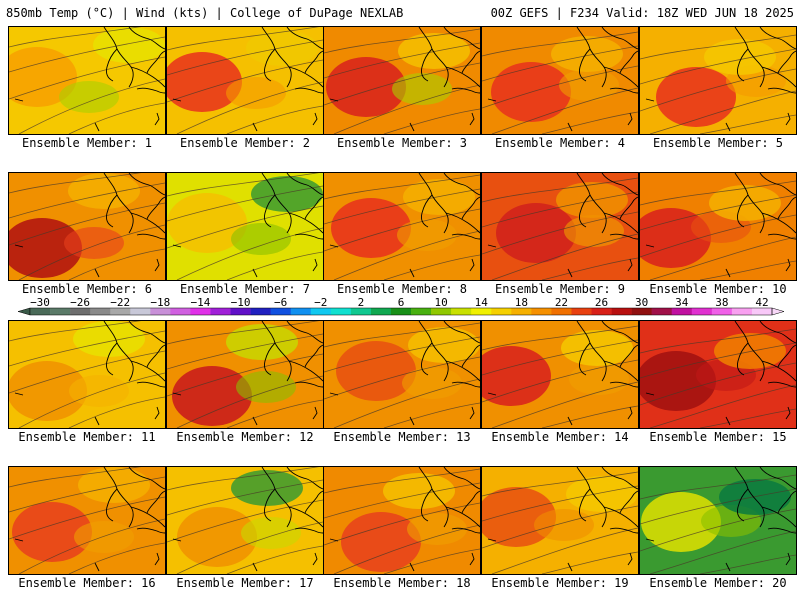 The height and width of the screenshot is (600, 800). I want to click on colorbar-tick-label: 42, so click(761, 302).